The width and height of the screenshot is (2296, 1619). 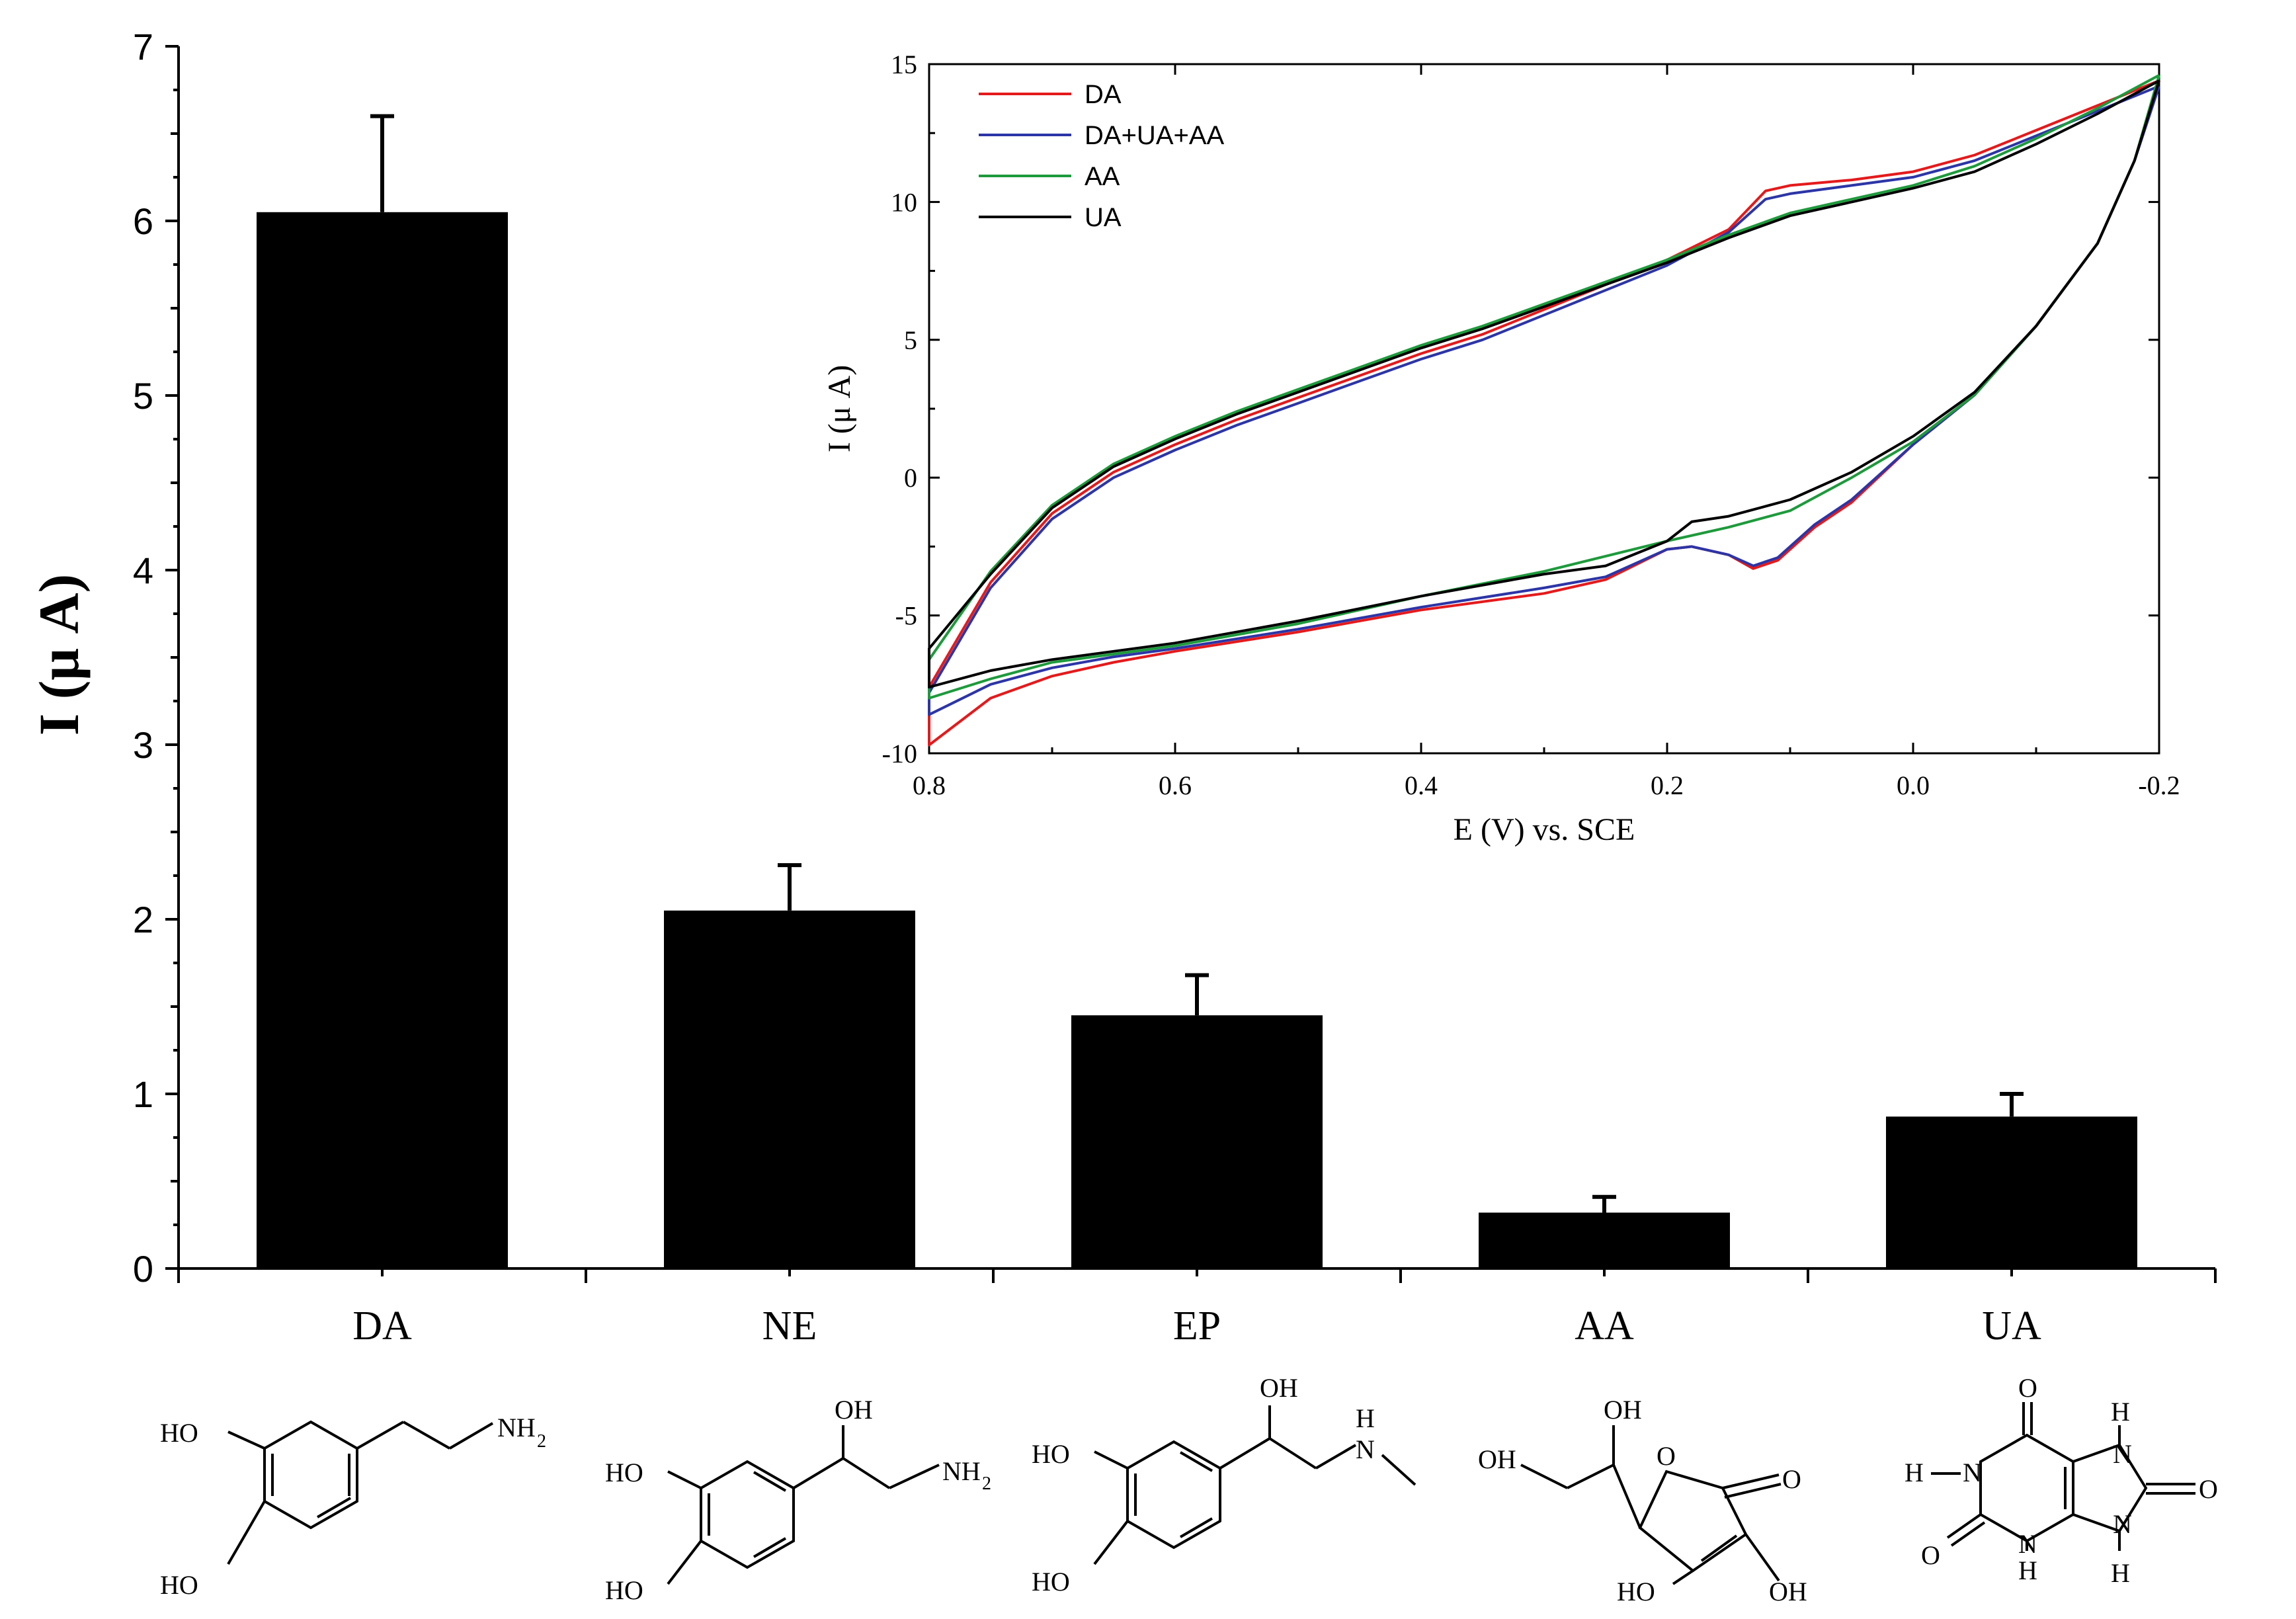 I want to click on ne-label-nh: NH, so click(x=961, y=1471).